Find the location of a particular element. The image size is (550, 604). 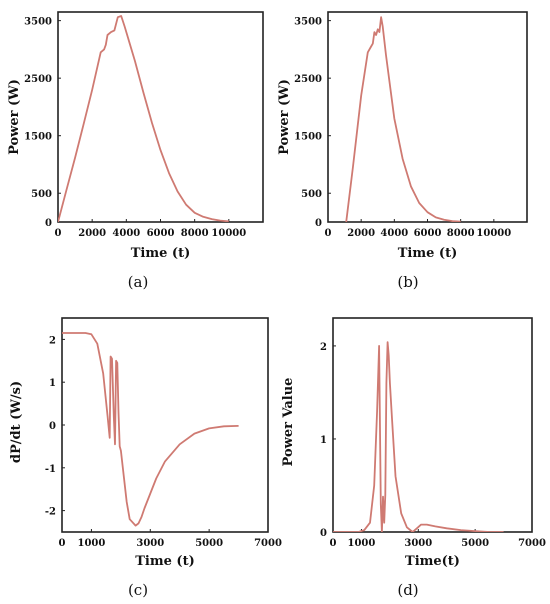

y-axis-label: dP/dt (W/s) is located at coordinates (16, 422).